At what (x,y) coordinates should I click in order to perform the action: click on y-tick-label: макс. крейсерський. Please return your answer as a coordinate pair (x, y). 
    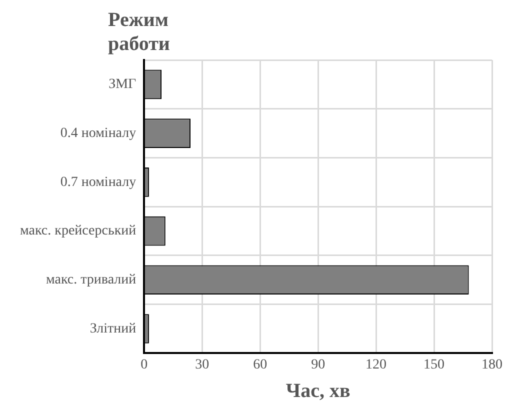
    Looking at the image, I should click on (78, 231).